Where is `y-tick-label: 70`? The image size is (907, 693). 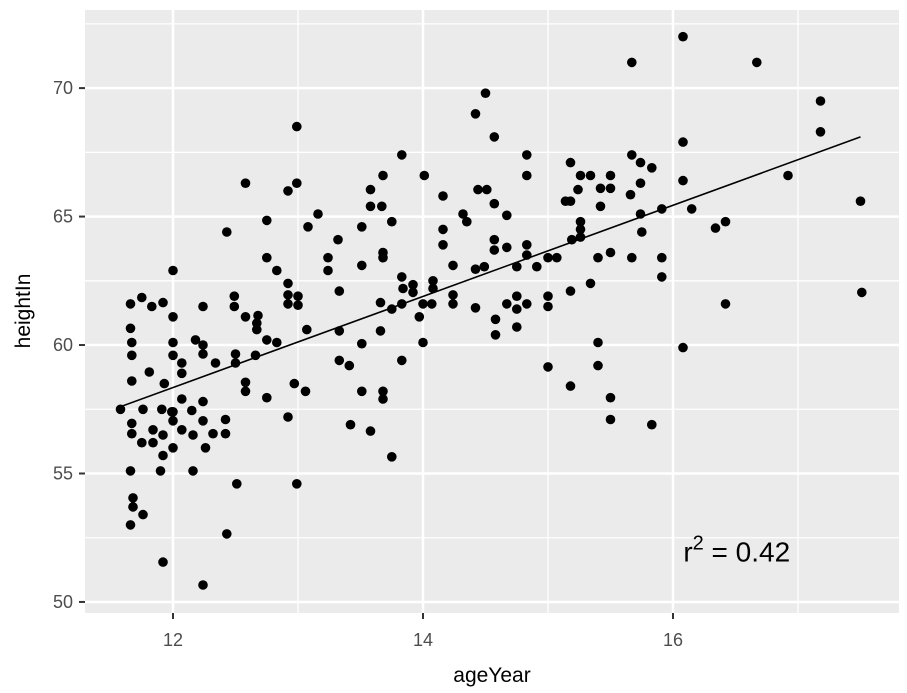 y-tick-label: 70 is located at coordinates (63, 88).